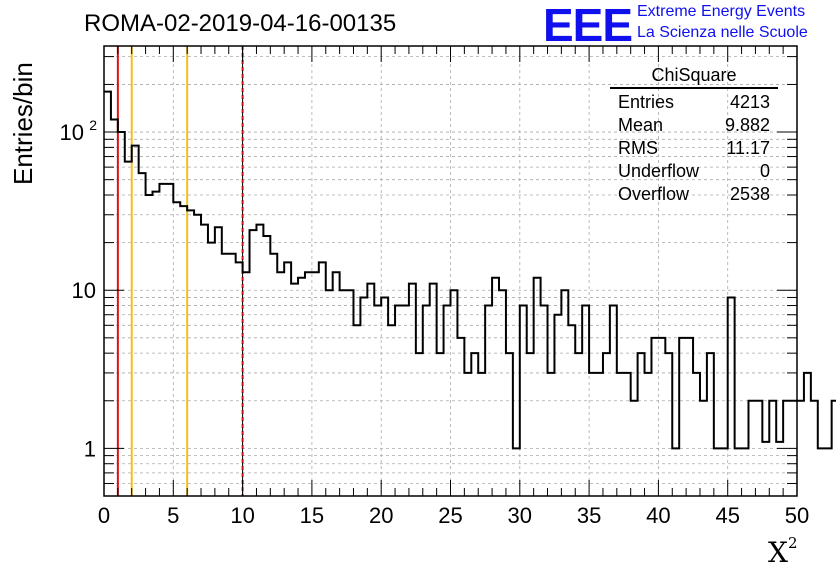 The height and width of the screenshot is (572, 836). I want to click on stats-value: 0, so click(764, 171).